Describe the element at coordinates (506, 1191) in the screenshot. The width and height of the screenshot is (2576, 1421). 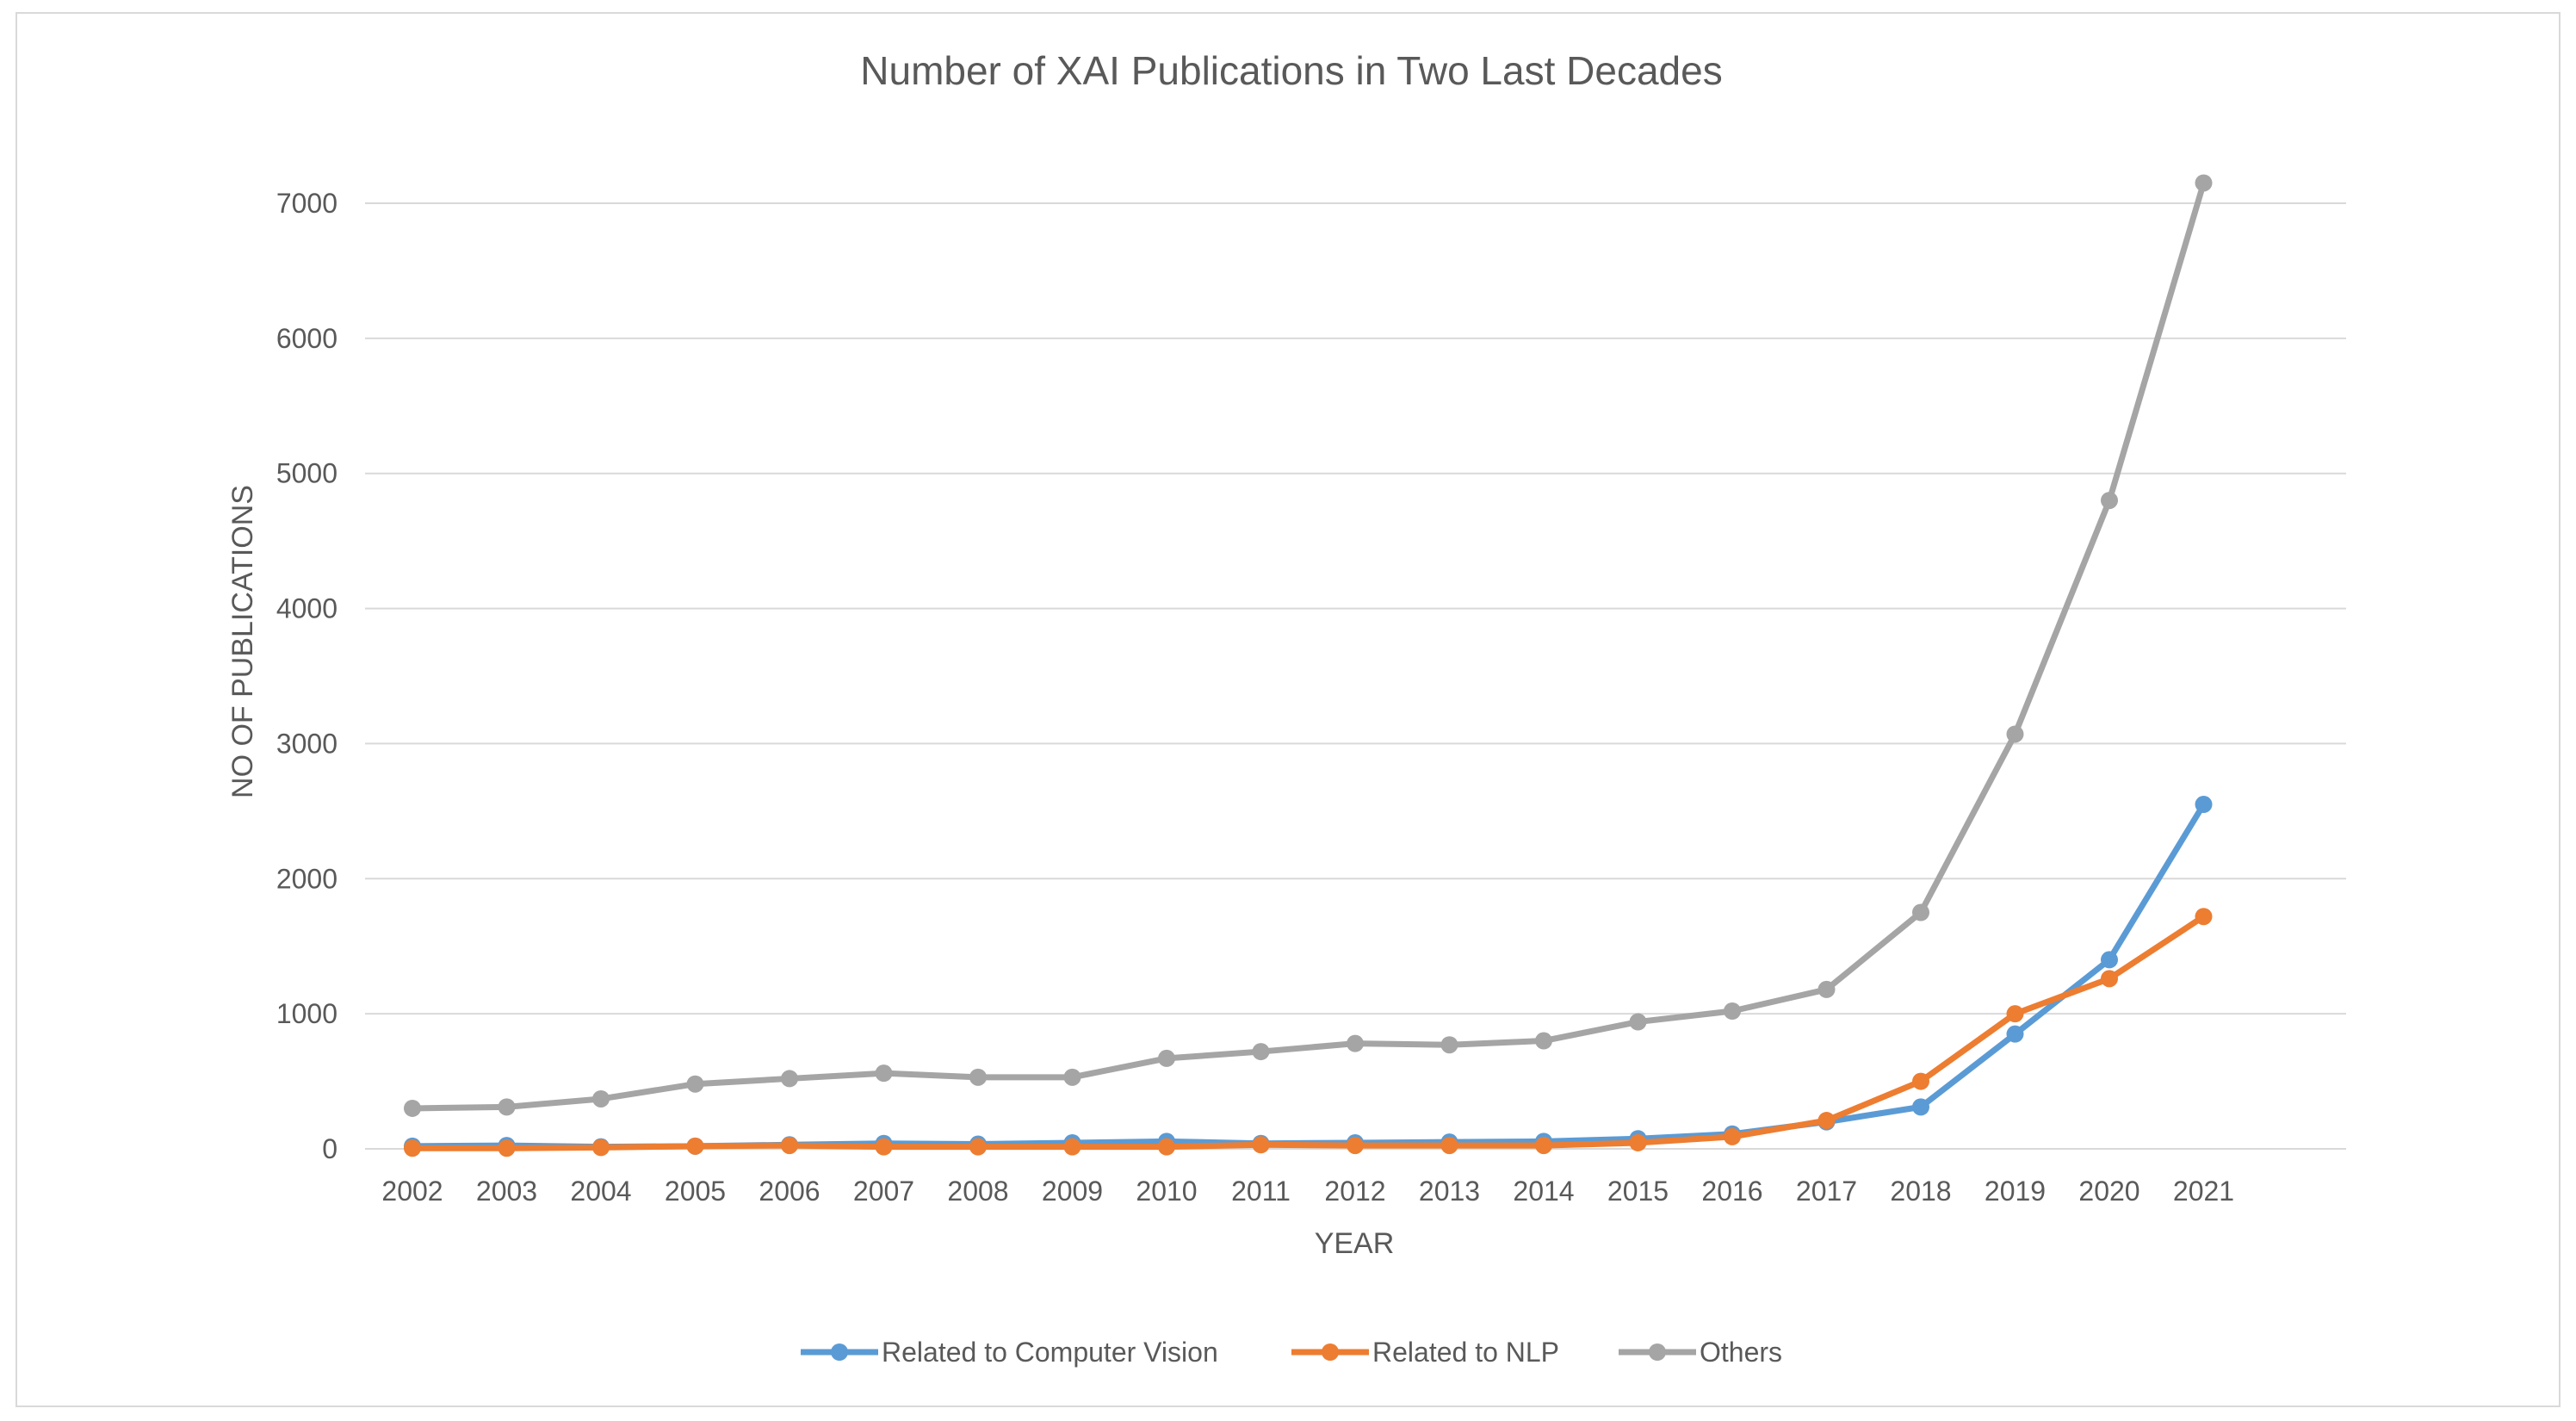
I see `x-tick-label: 2003` at that location.